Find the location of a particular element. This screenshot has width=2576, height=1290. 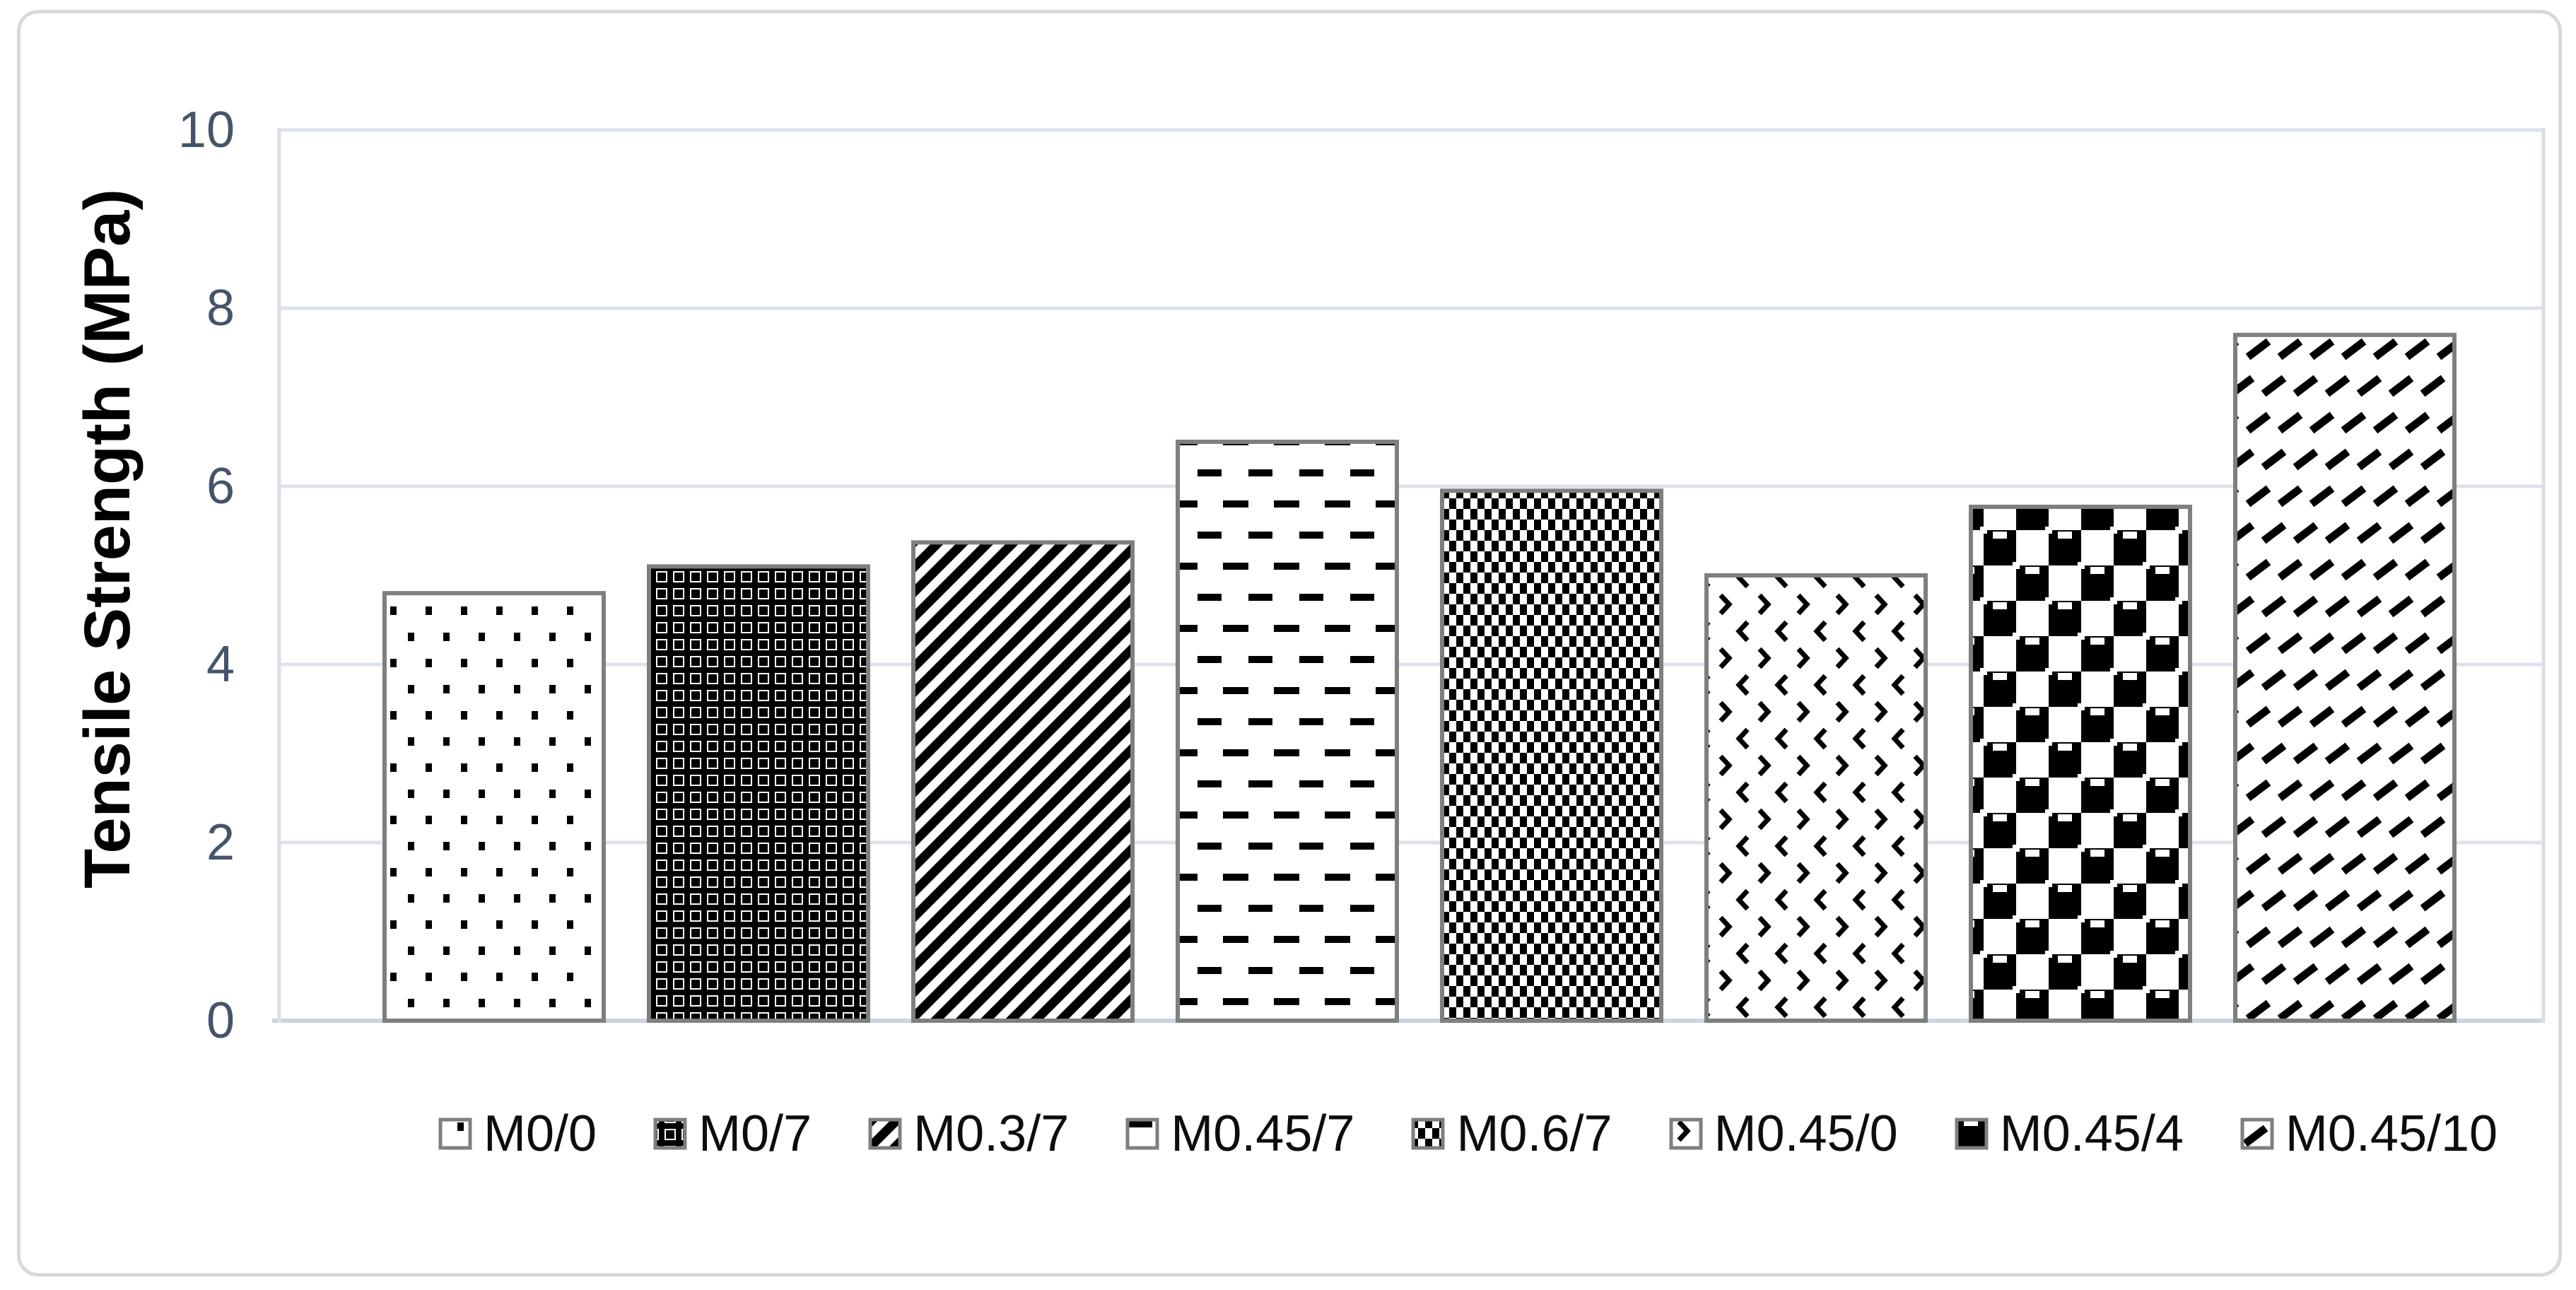

legend-swatch-diagonal-dashes-up-icon is located at coordinates (2257, 1134).